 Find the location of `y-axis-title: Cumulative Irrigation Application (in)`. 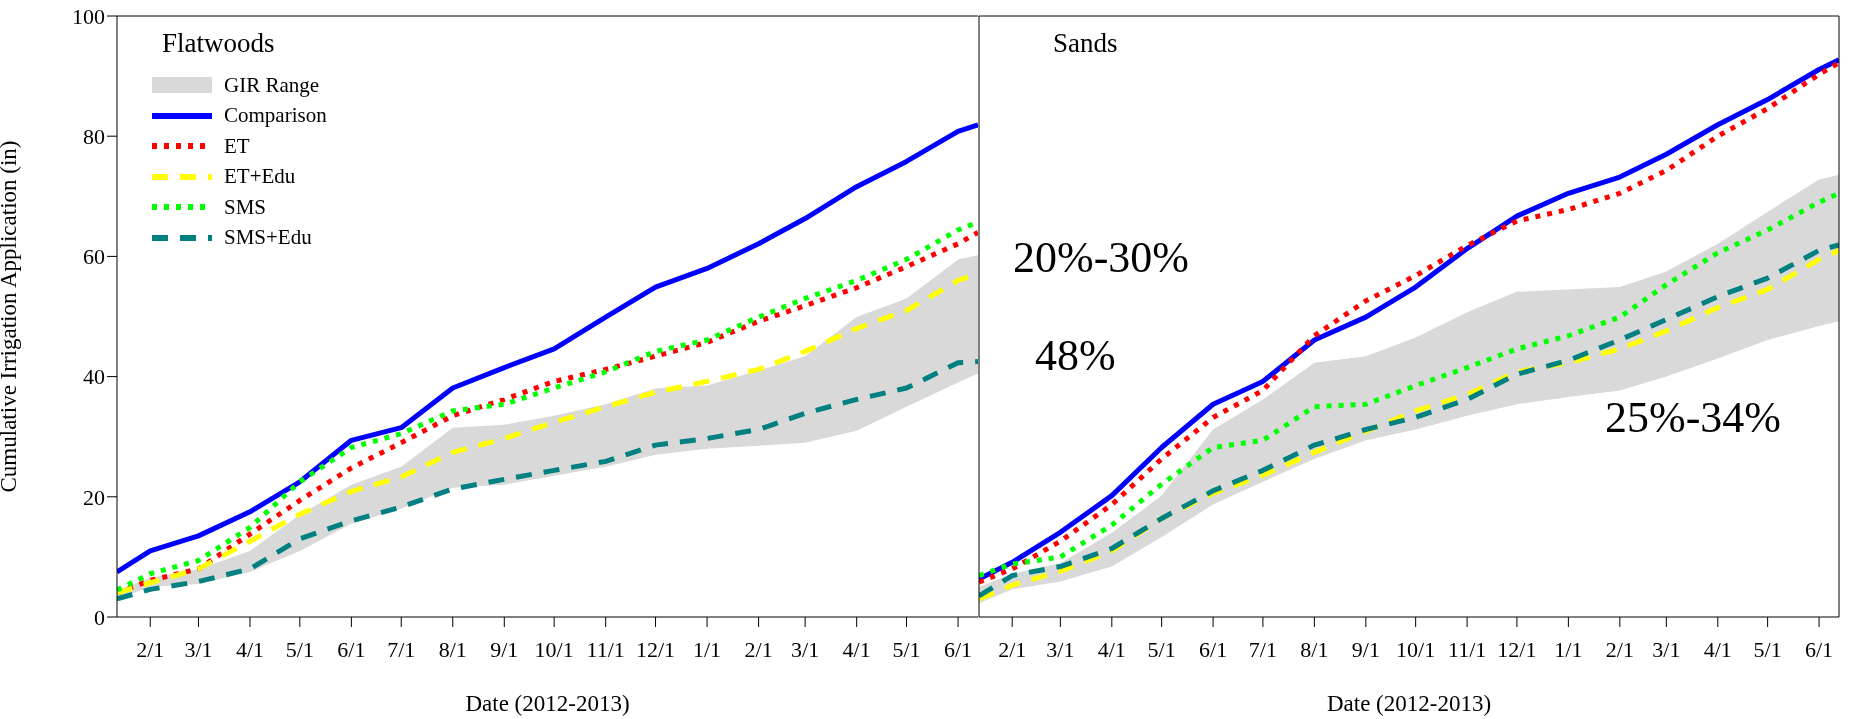

y-axis-title: Cumulative Irrigation Application (in) is located at coordinates (11, 316).